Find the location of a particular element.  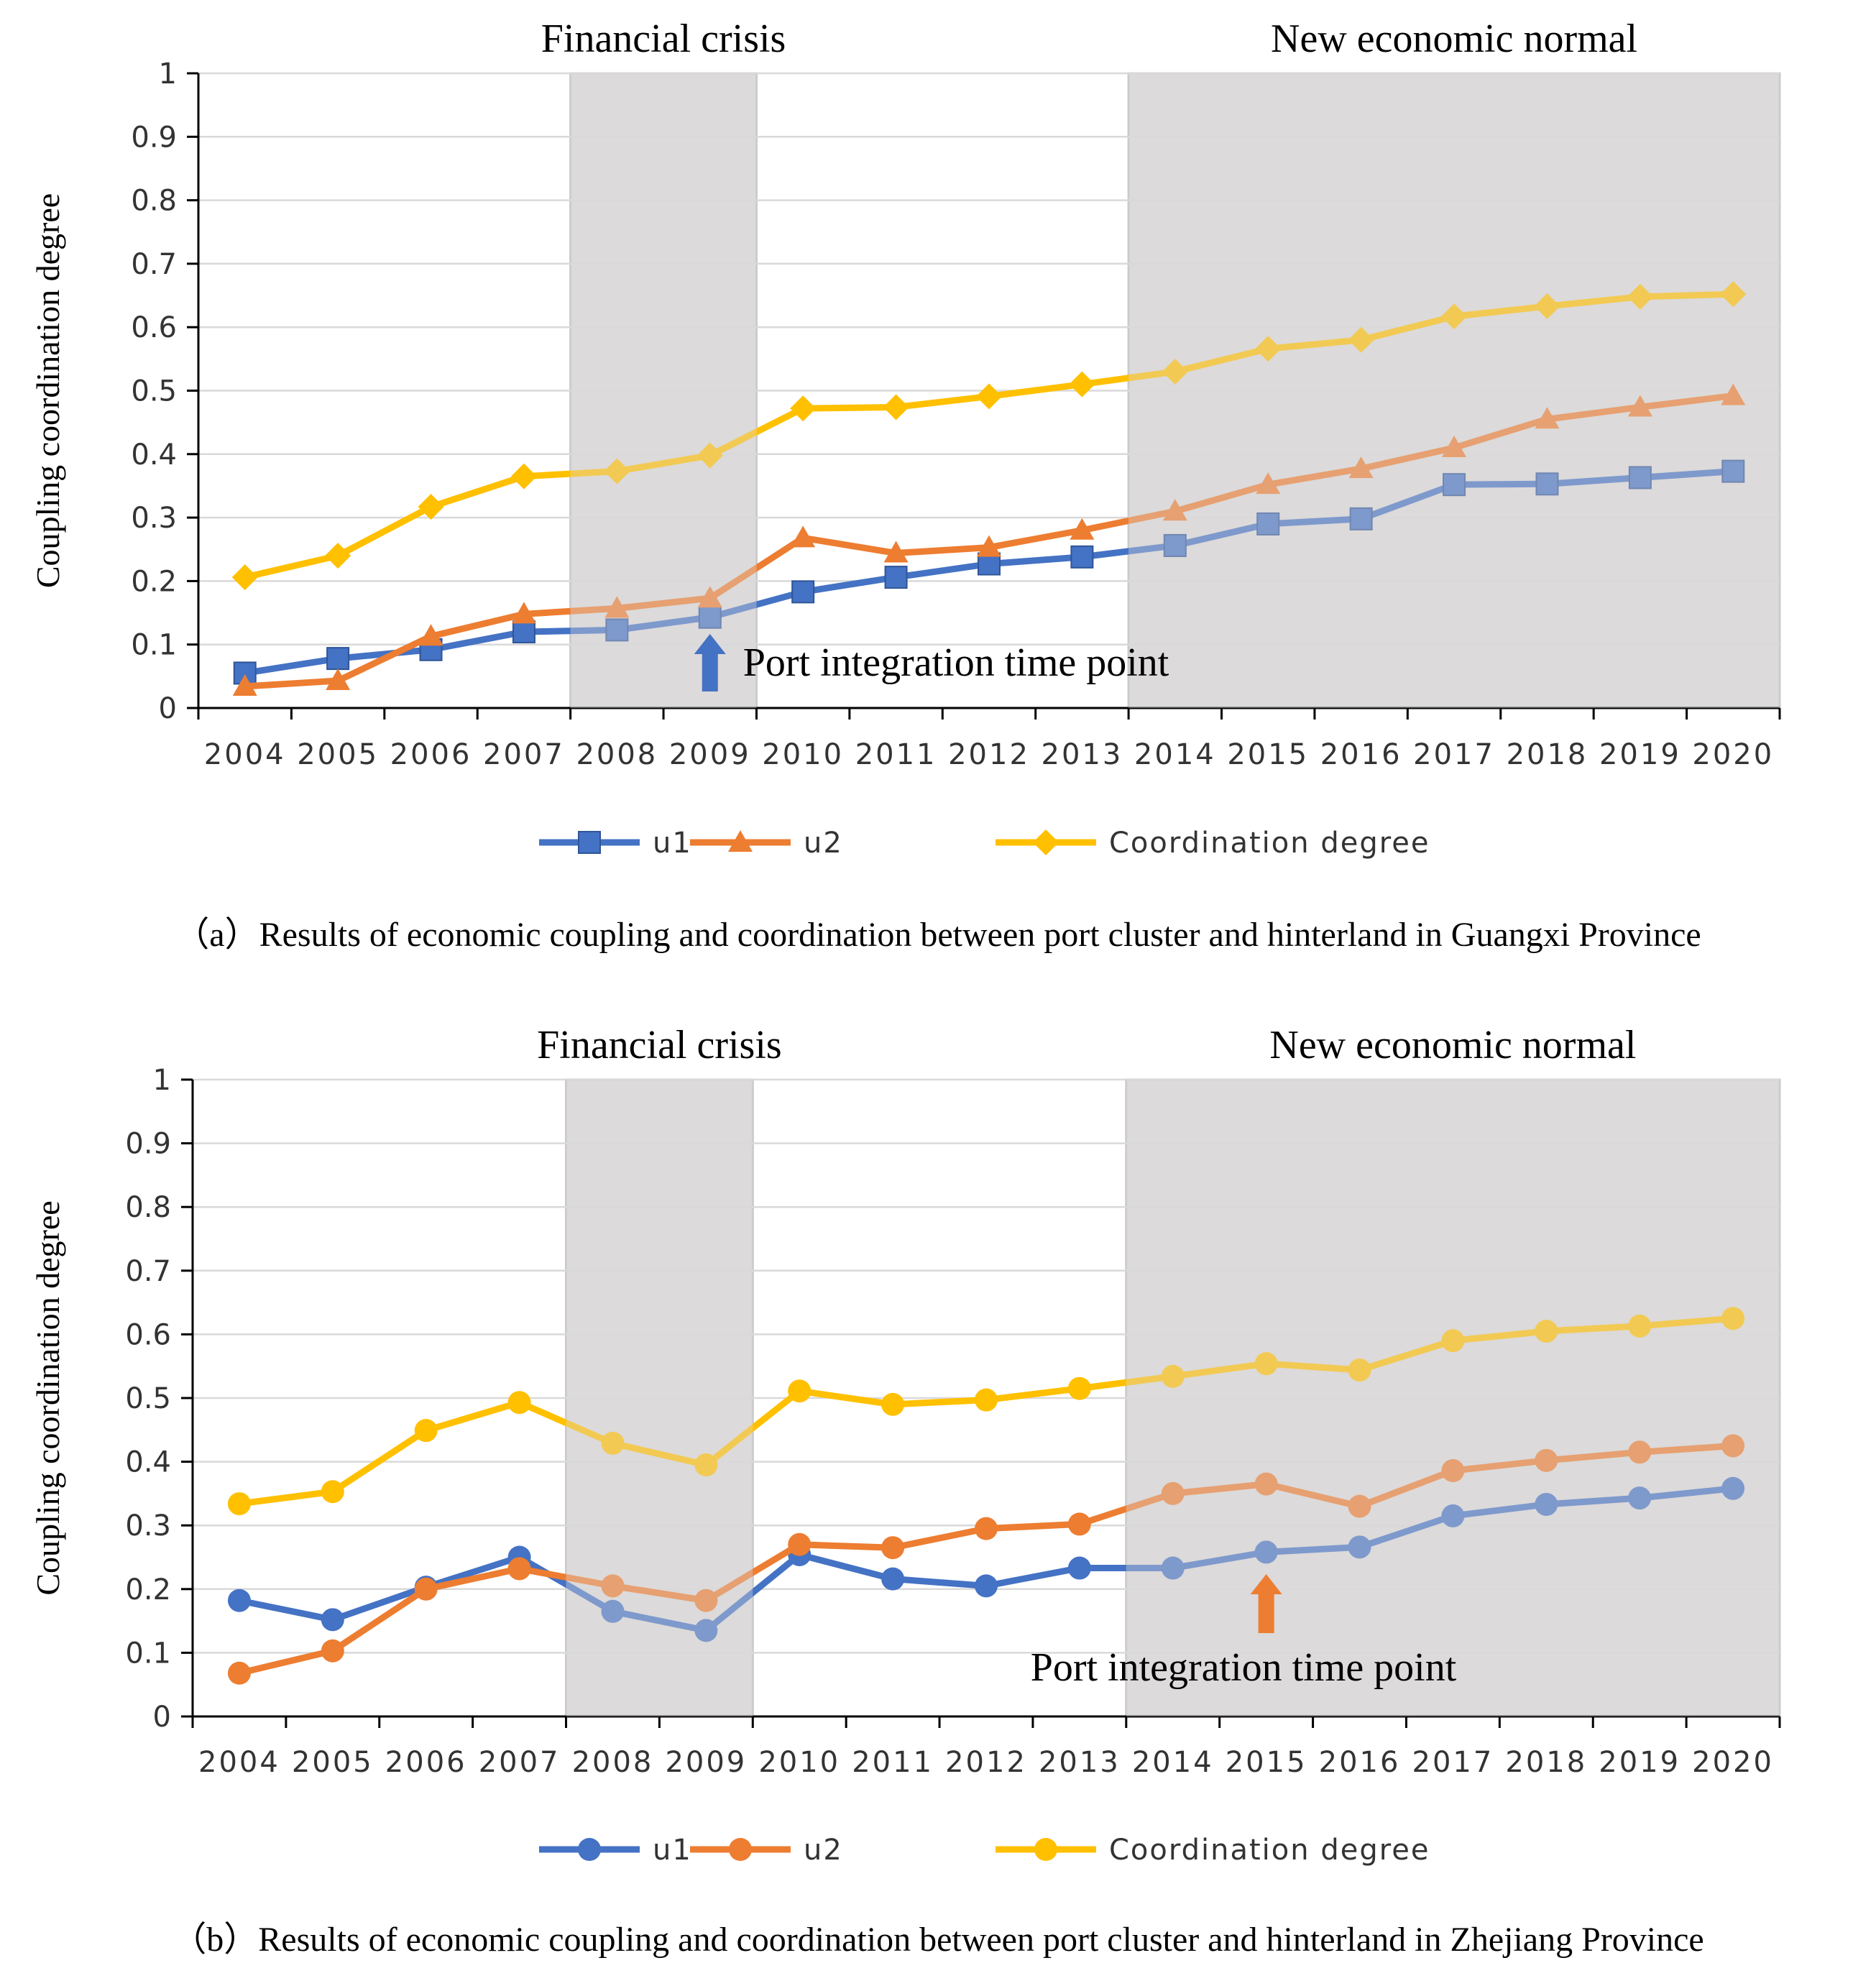

y-tick-label: 0.3 is located at coordinates (148, 1526).